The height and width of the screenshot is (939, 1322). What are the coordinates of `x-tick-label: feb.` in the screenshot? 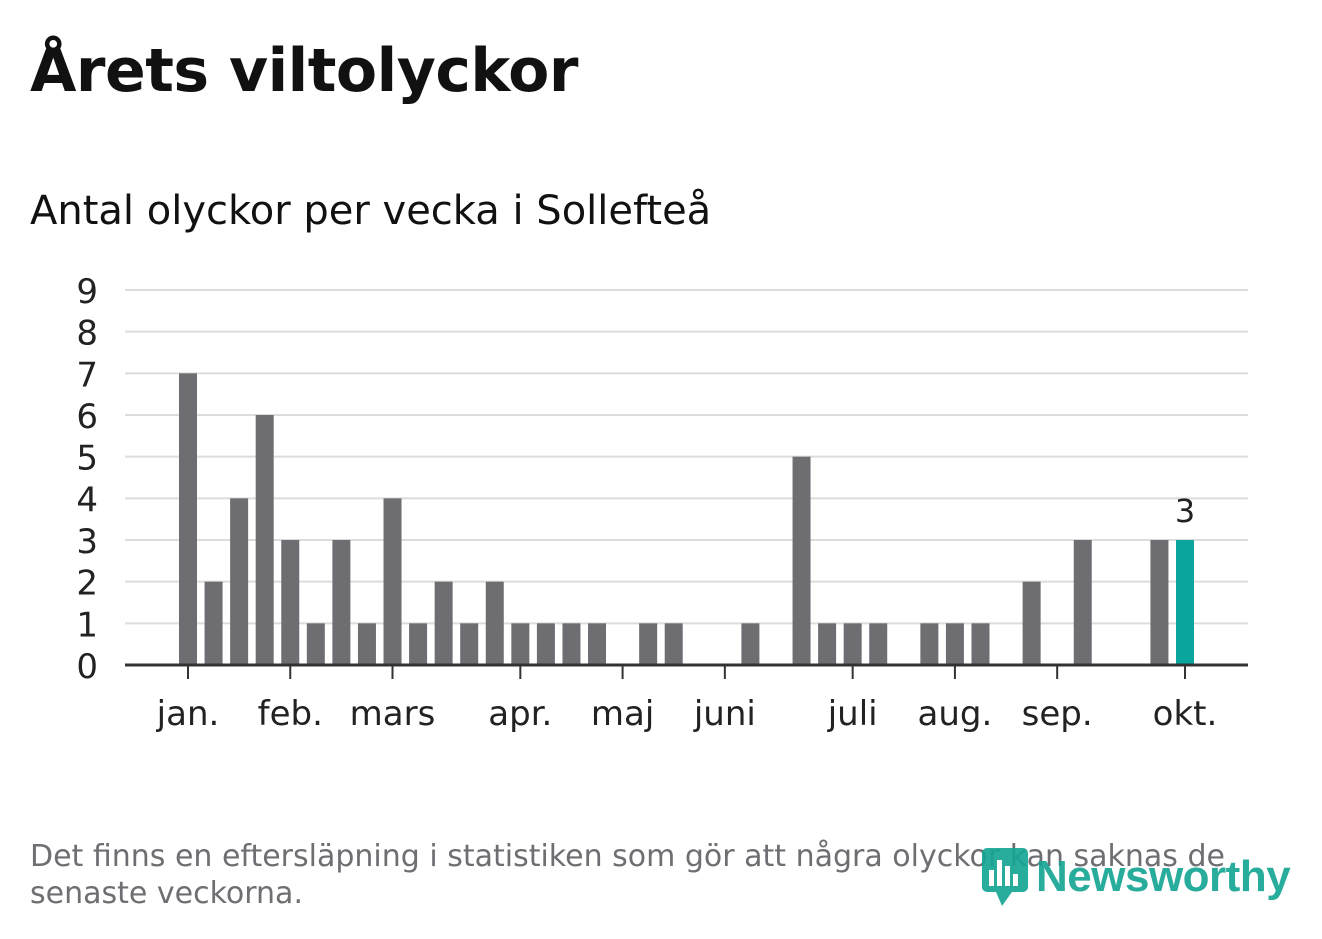 It's located at (290, 714).